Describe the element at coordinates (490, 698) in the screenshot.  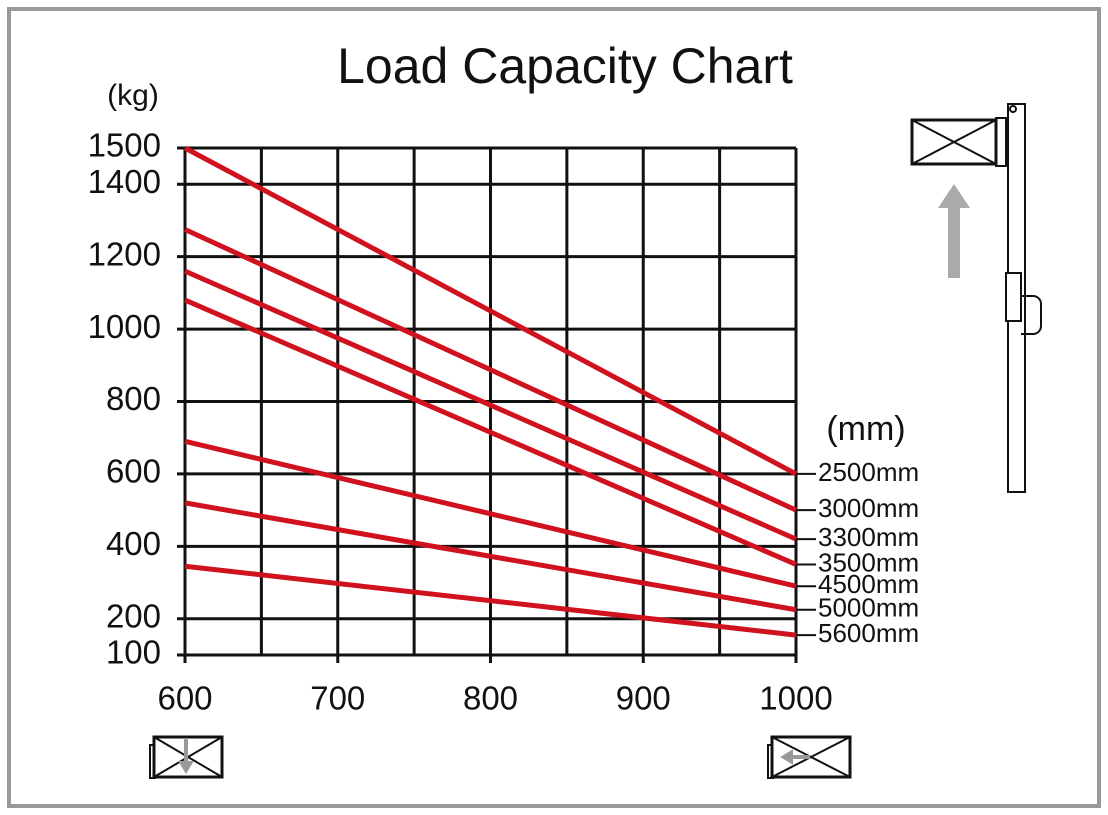
I see `x-tick-label: 800` at that location.